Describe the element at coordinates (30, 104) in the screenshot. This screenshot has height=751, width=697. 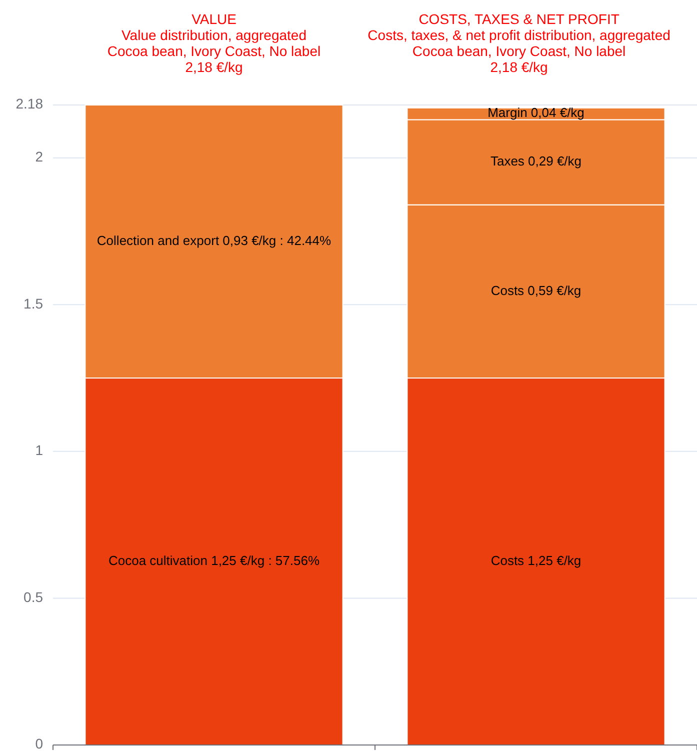
I see `y-tick-label: 2.18` at that location.